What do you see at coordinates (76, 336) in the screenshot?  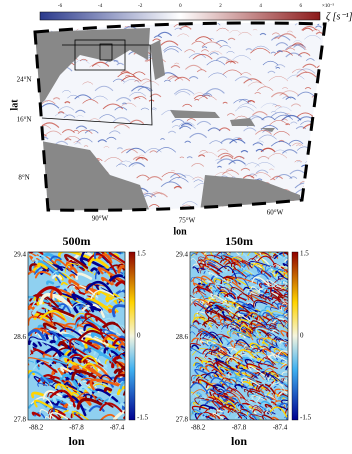 I see `panel-frame` at bounding box center [76, 336].